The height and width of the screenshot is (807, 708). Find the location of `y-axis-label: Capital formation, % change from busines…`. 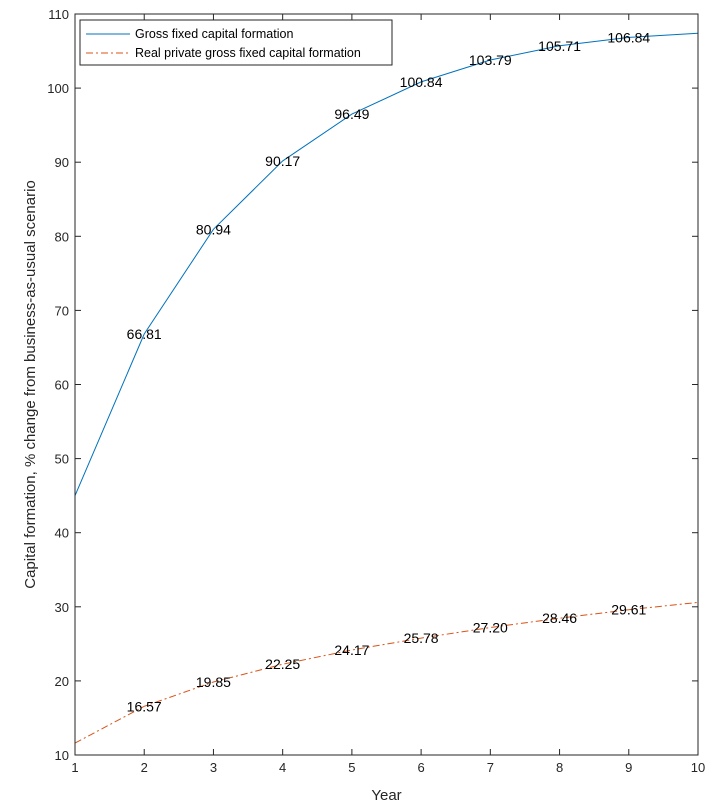

y-axis-label: Capital formation, % change from busines… is located at coordinates (30, 384).